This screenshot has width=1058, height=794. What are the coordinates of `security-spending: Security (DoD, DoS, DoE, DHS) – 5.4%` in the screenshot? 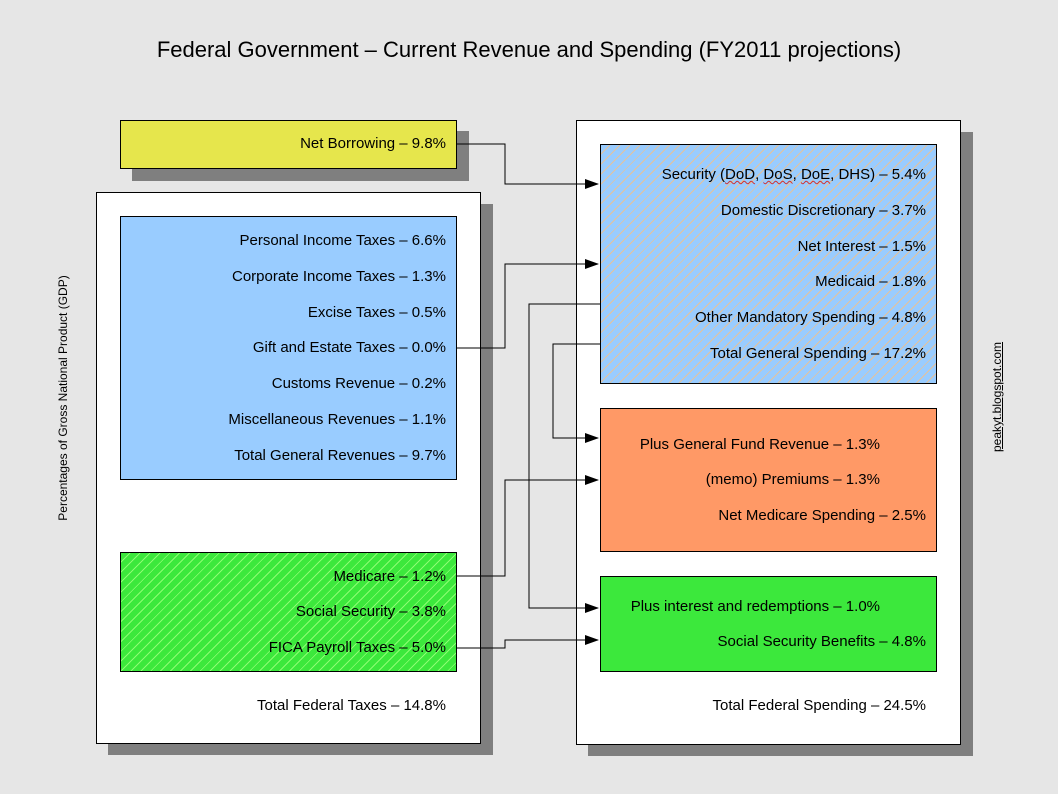 It's located at (793, 174).